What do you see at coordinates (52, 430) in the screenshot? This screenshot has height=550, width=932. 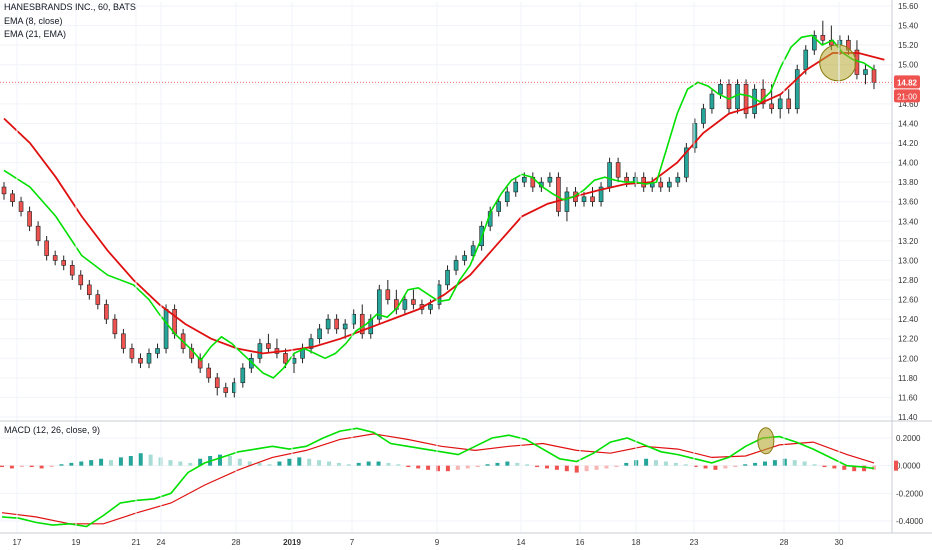 I see `macd-legend: MACD (12, 26, close, 9)` at bounding box center [52, 430].